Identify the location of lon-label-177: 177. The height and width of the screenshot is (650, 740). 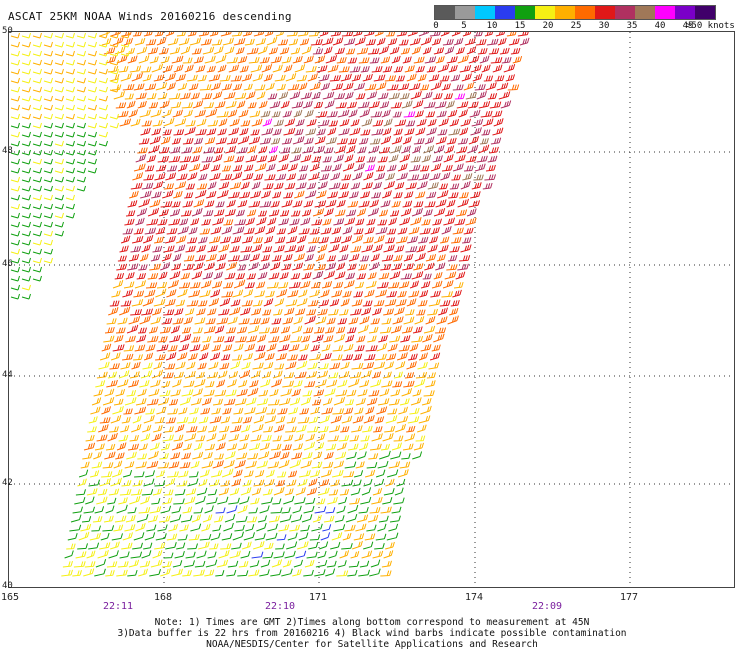
(629, 597).